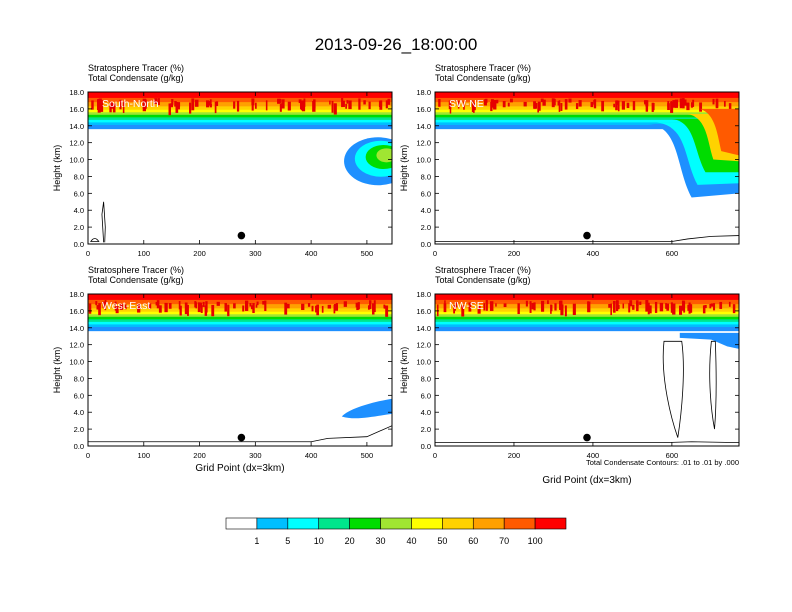  I want to click on x-tick-label: 500, so click(367, 253).